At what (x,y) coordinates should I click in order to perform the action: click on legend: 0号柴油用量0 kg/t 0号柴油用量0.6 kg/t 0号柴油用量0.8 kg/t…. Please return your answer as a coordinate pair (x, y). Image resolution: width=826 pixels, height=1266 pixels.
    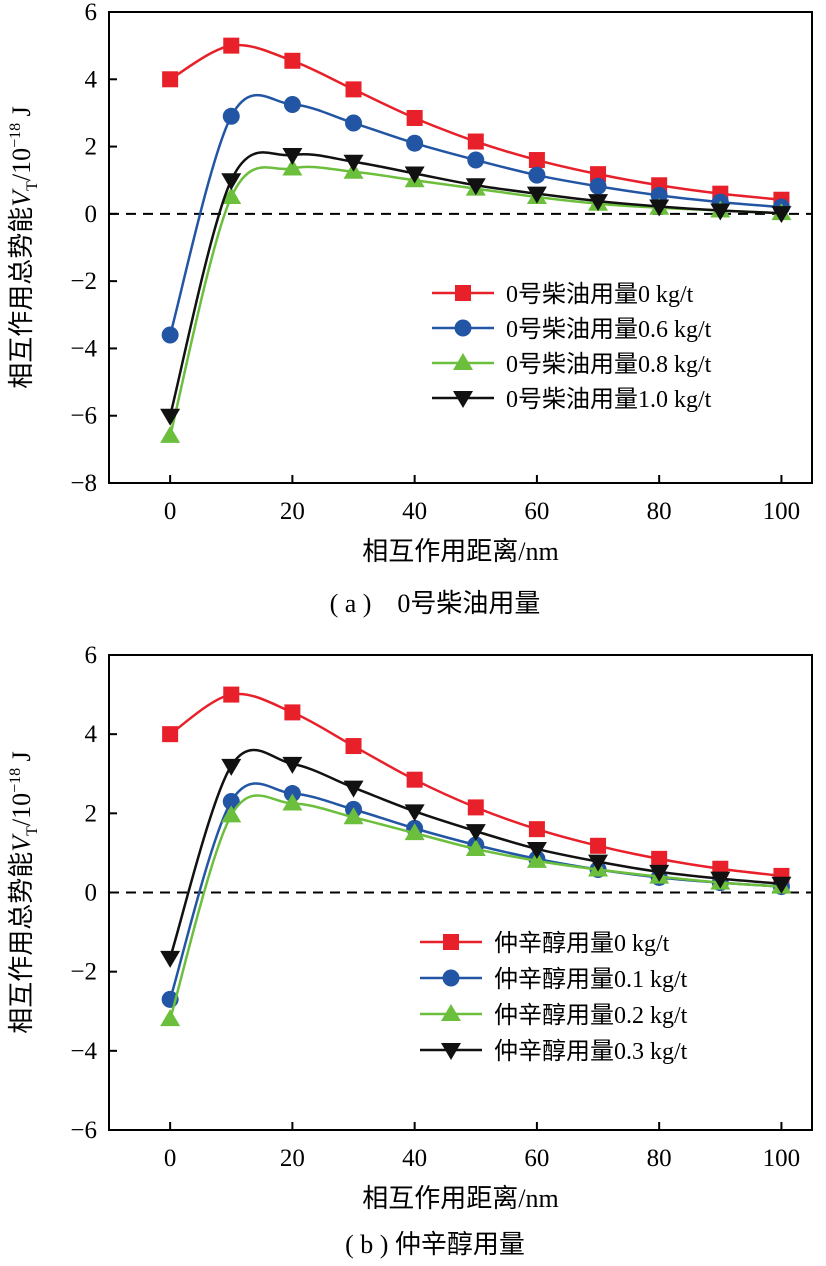
    Looking at the image, I should click on (572, 347).